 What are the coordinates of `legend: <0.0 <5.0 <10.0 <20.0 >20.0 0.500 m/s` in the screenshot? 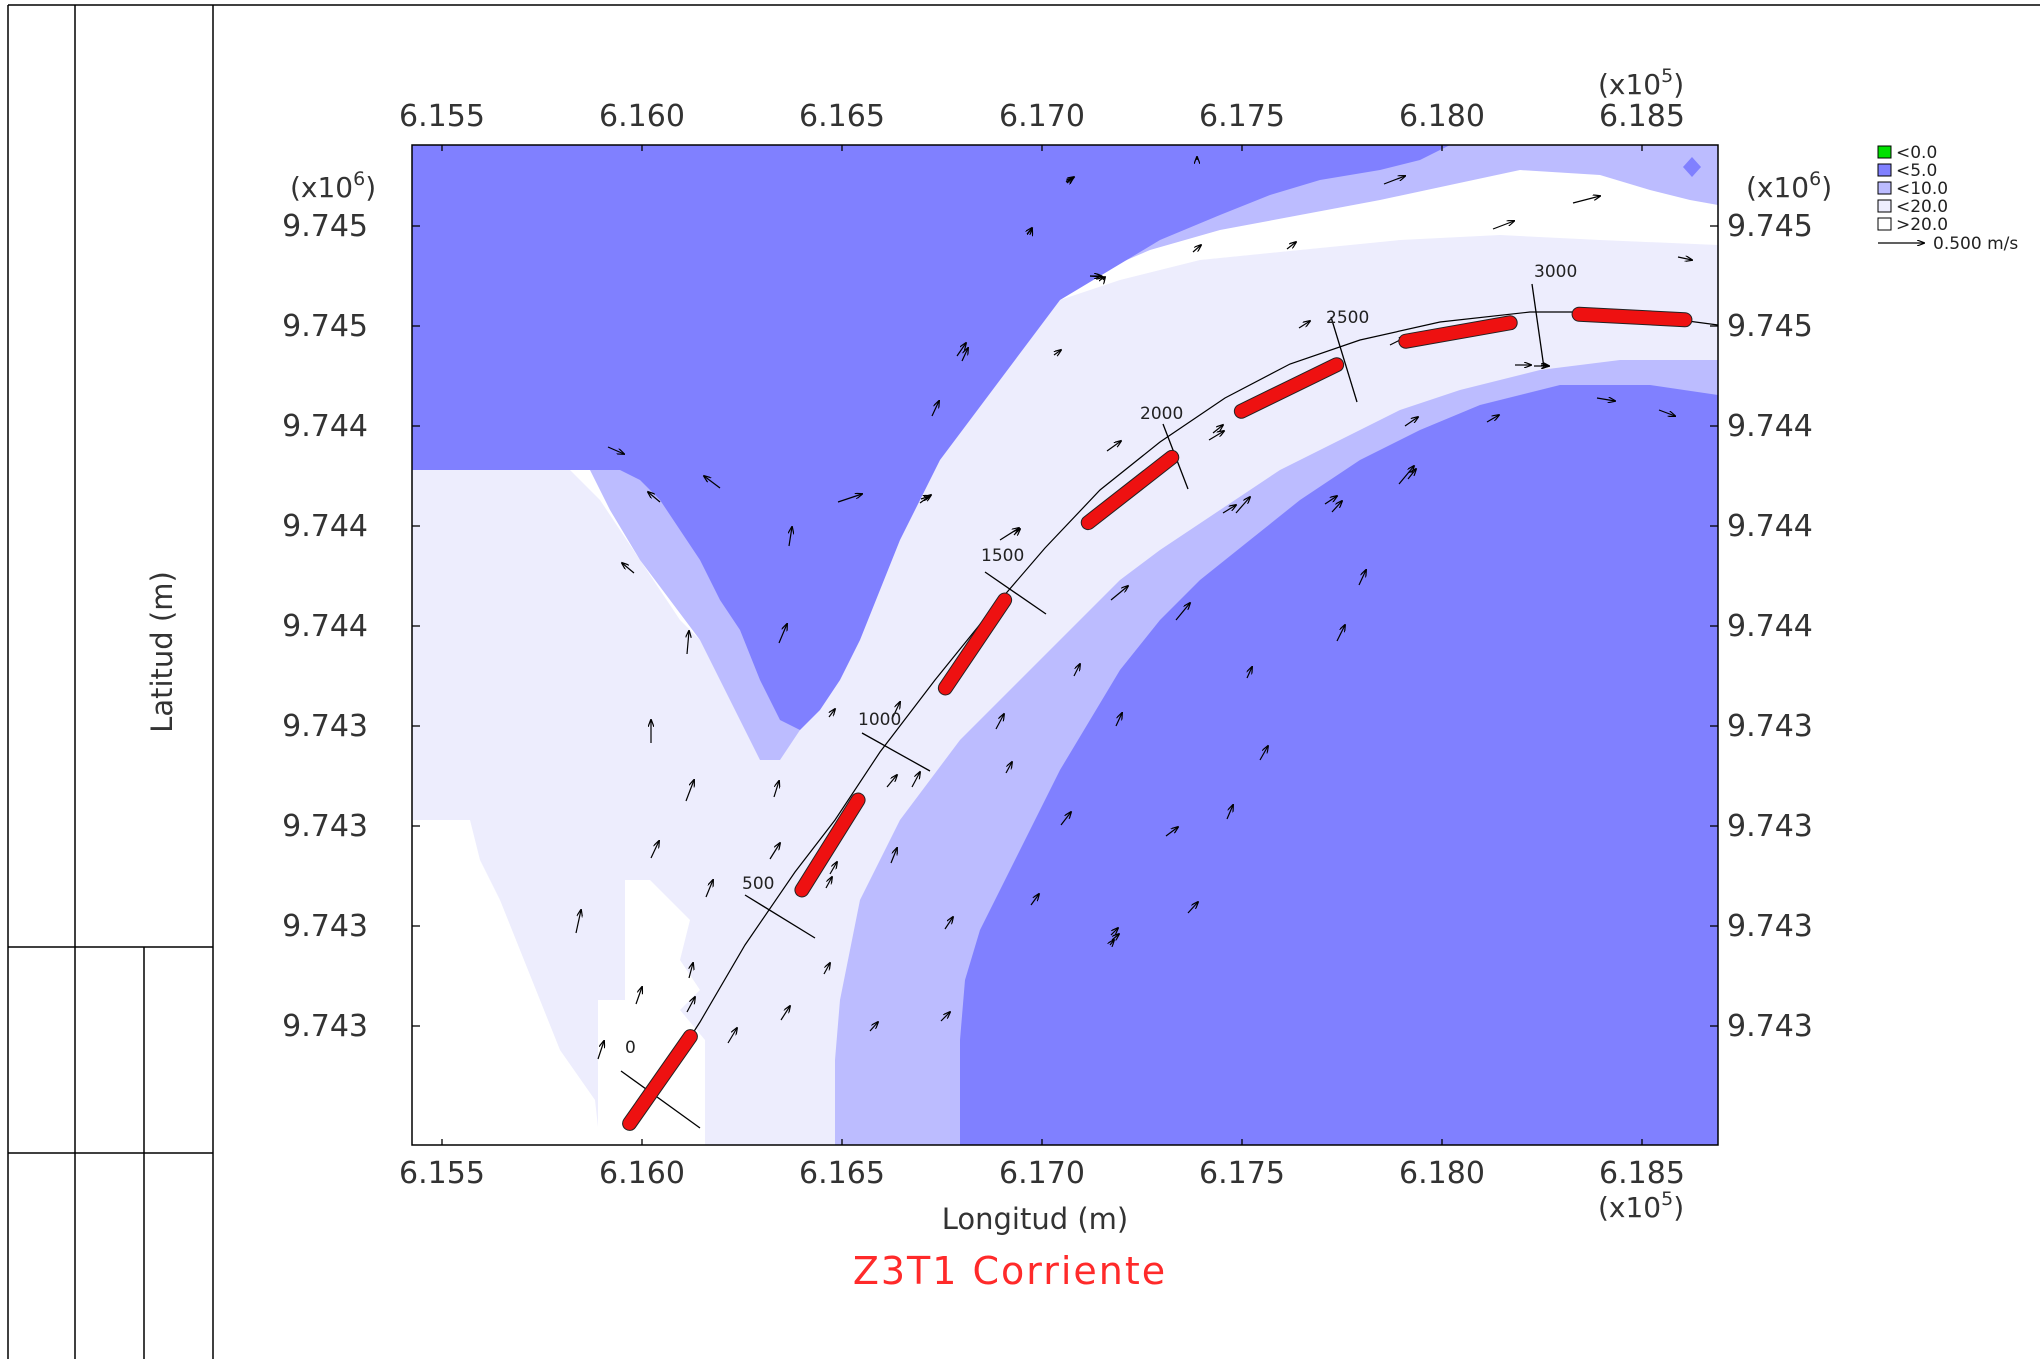 It's located at (1947, 198).